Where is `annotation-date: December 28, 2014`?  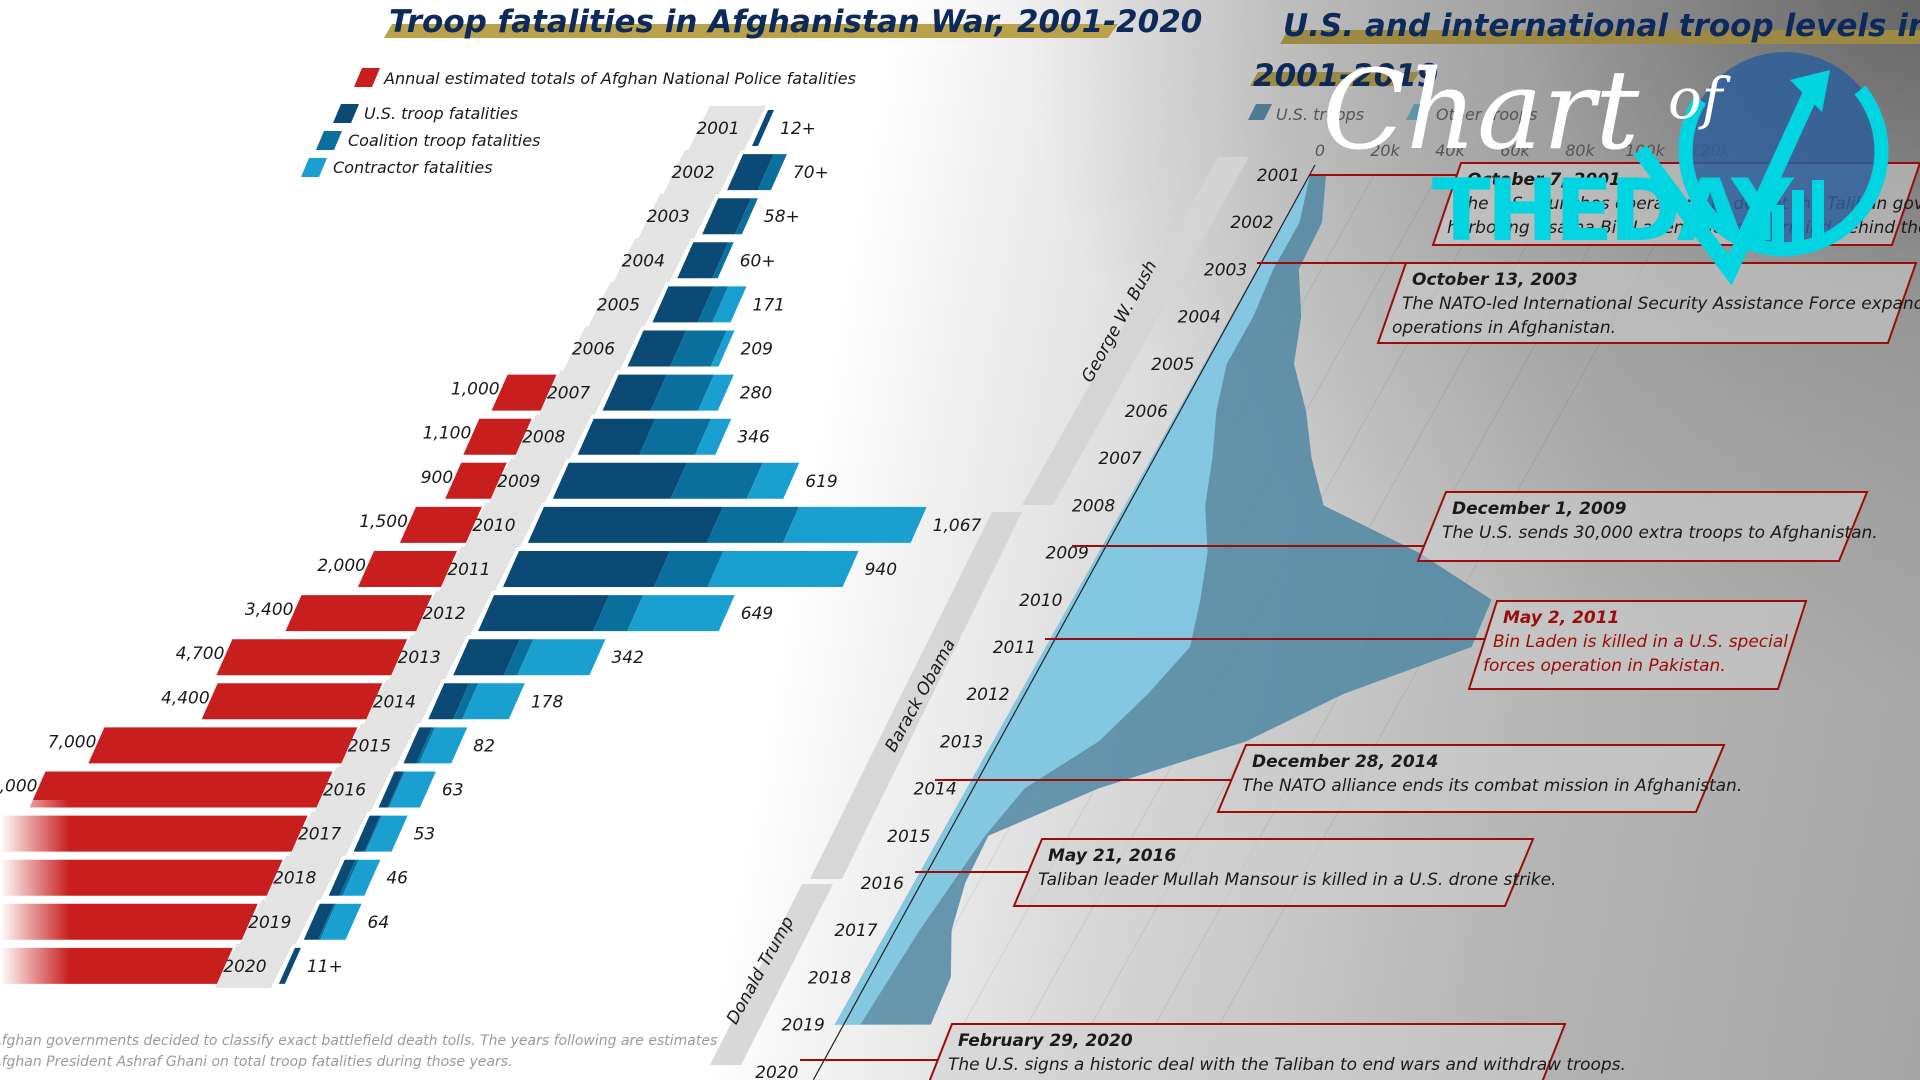 annotation-date: December 28, 2014 is located at coordinates (1345, 762).